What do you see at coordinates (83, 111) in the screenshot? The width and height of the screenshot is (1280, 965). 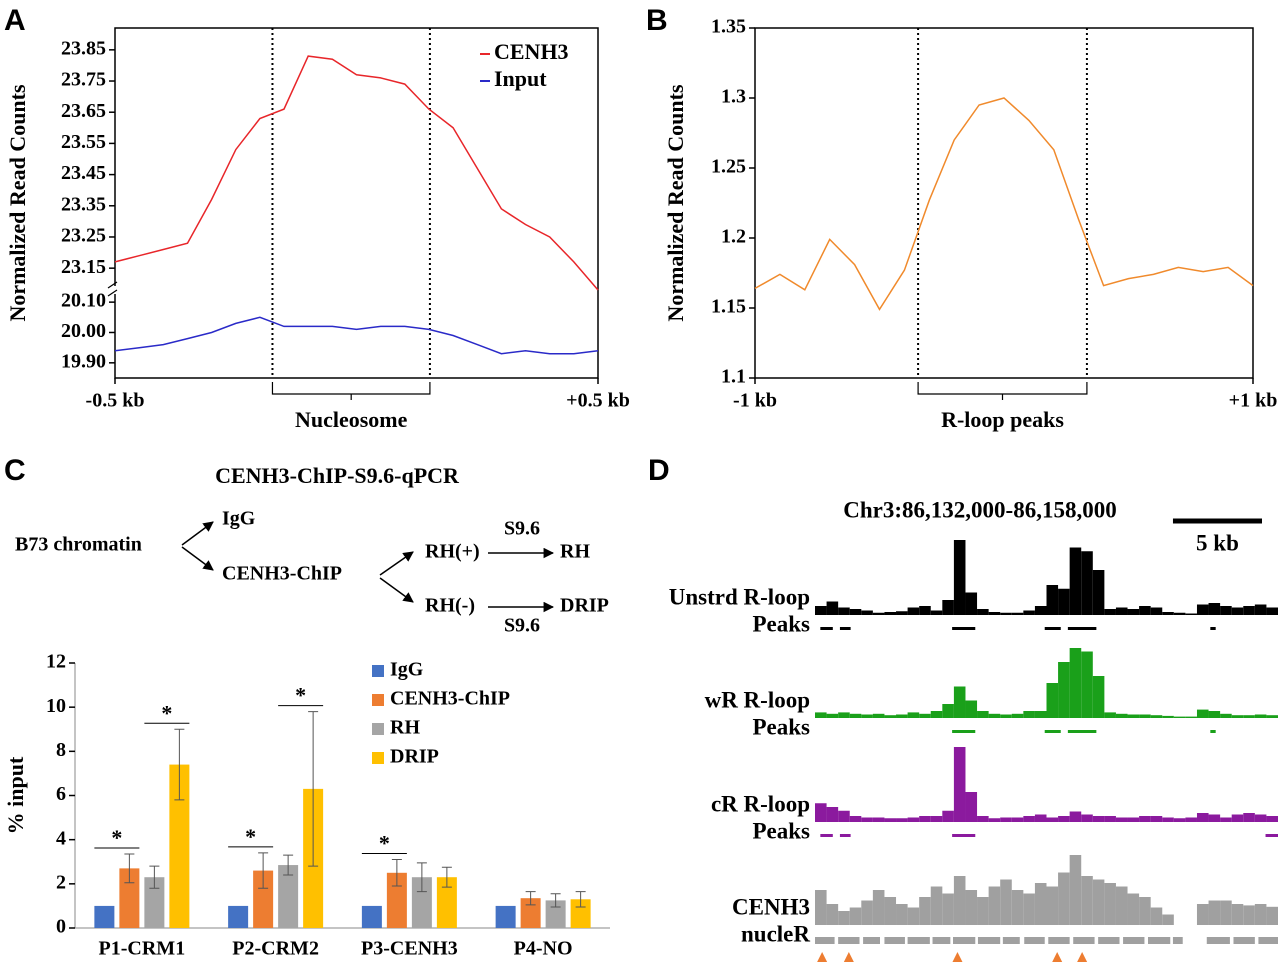 I see `y-tick-label: 23.65` at bounding box center [83, 111].